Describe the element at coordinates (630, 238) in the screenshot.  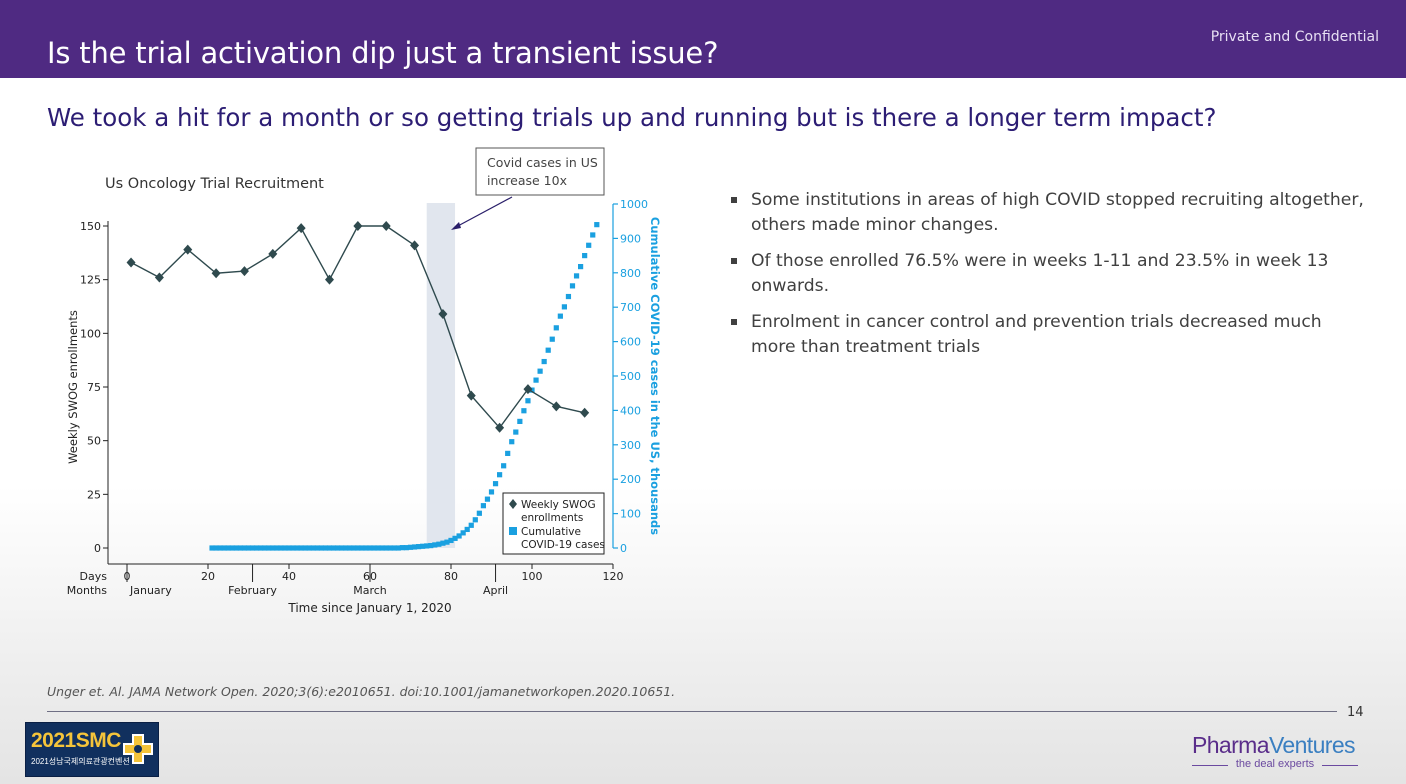
I see `right-y-tick-label: 900` at that location.